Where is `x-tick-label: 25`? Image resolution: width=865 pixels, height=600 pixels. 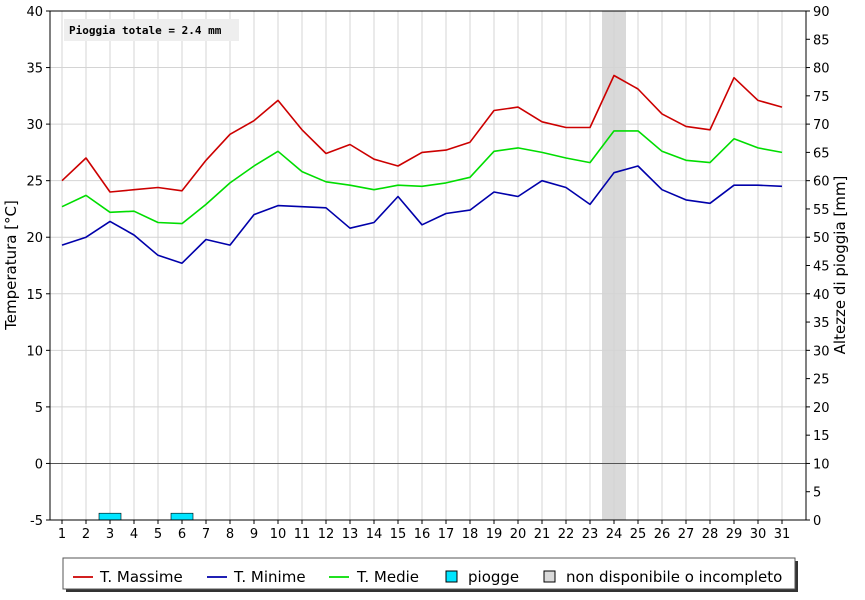 x-tick-label: 25 is located at coordinates (638, 534).